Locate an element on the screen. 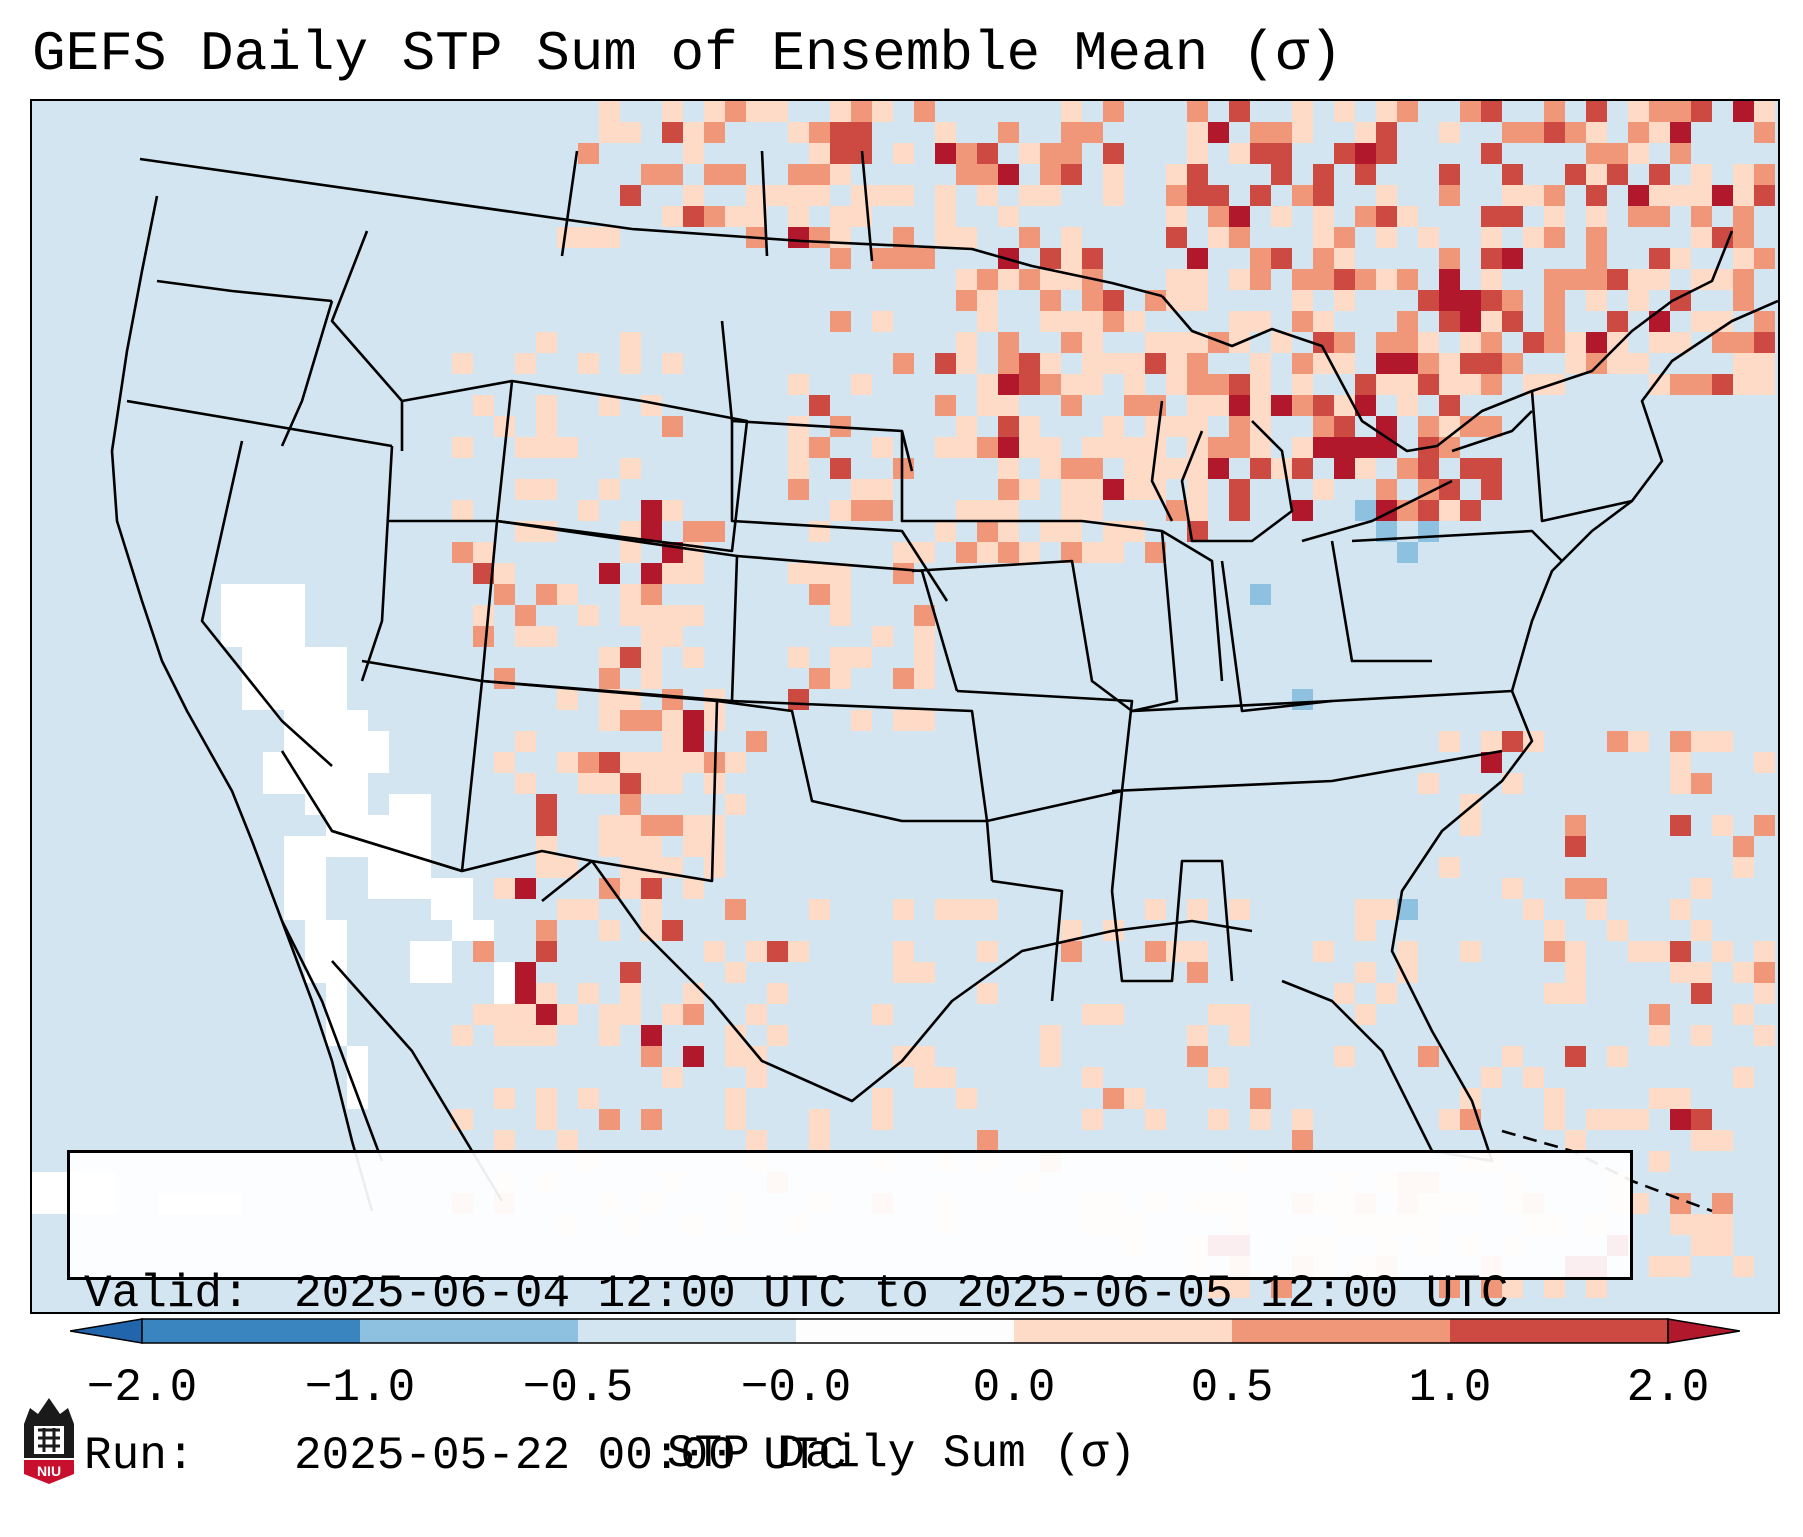  ia-mo-line is located at coordinates (1022, 636).